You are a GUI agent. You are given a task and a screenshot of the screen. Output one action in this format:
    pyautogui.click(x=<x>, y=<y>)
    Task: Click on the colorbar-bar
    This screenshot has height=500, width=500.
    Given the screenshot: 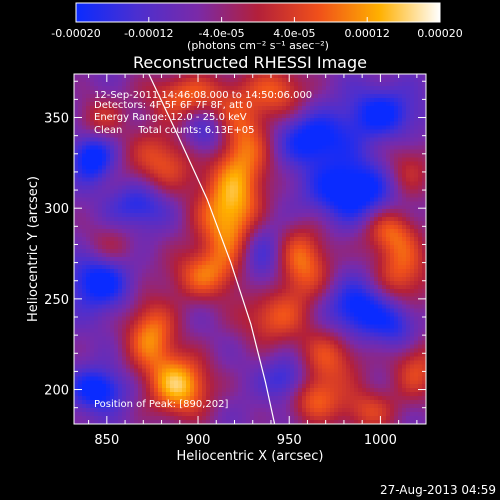 What is the action you would take?
    pyautogui.click(x=258, y=12)
    